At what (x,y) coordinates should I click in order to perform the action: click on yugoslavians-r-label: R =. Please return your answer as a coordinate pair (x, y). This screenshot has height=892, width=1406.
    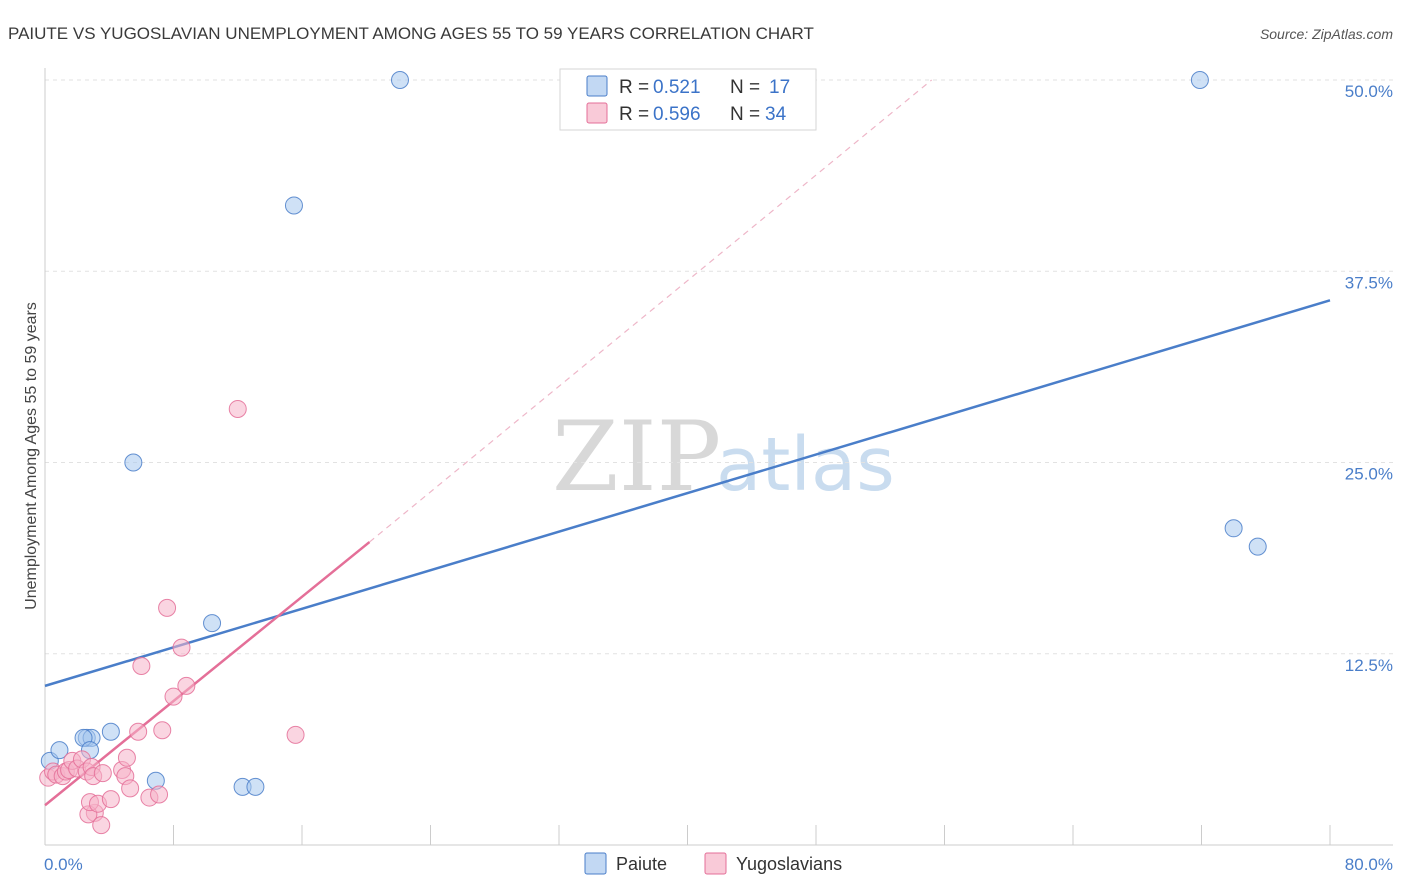
    Looking at the image, I should click on (634, 114).